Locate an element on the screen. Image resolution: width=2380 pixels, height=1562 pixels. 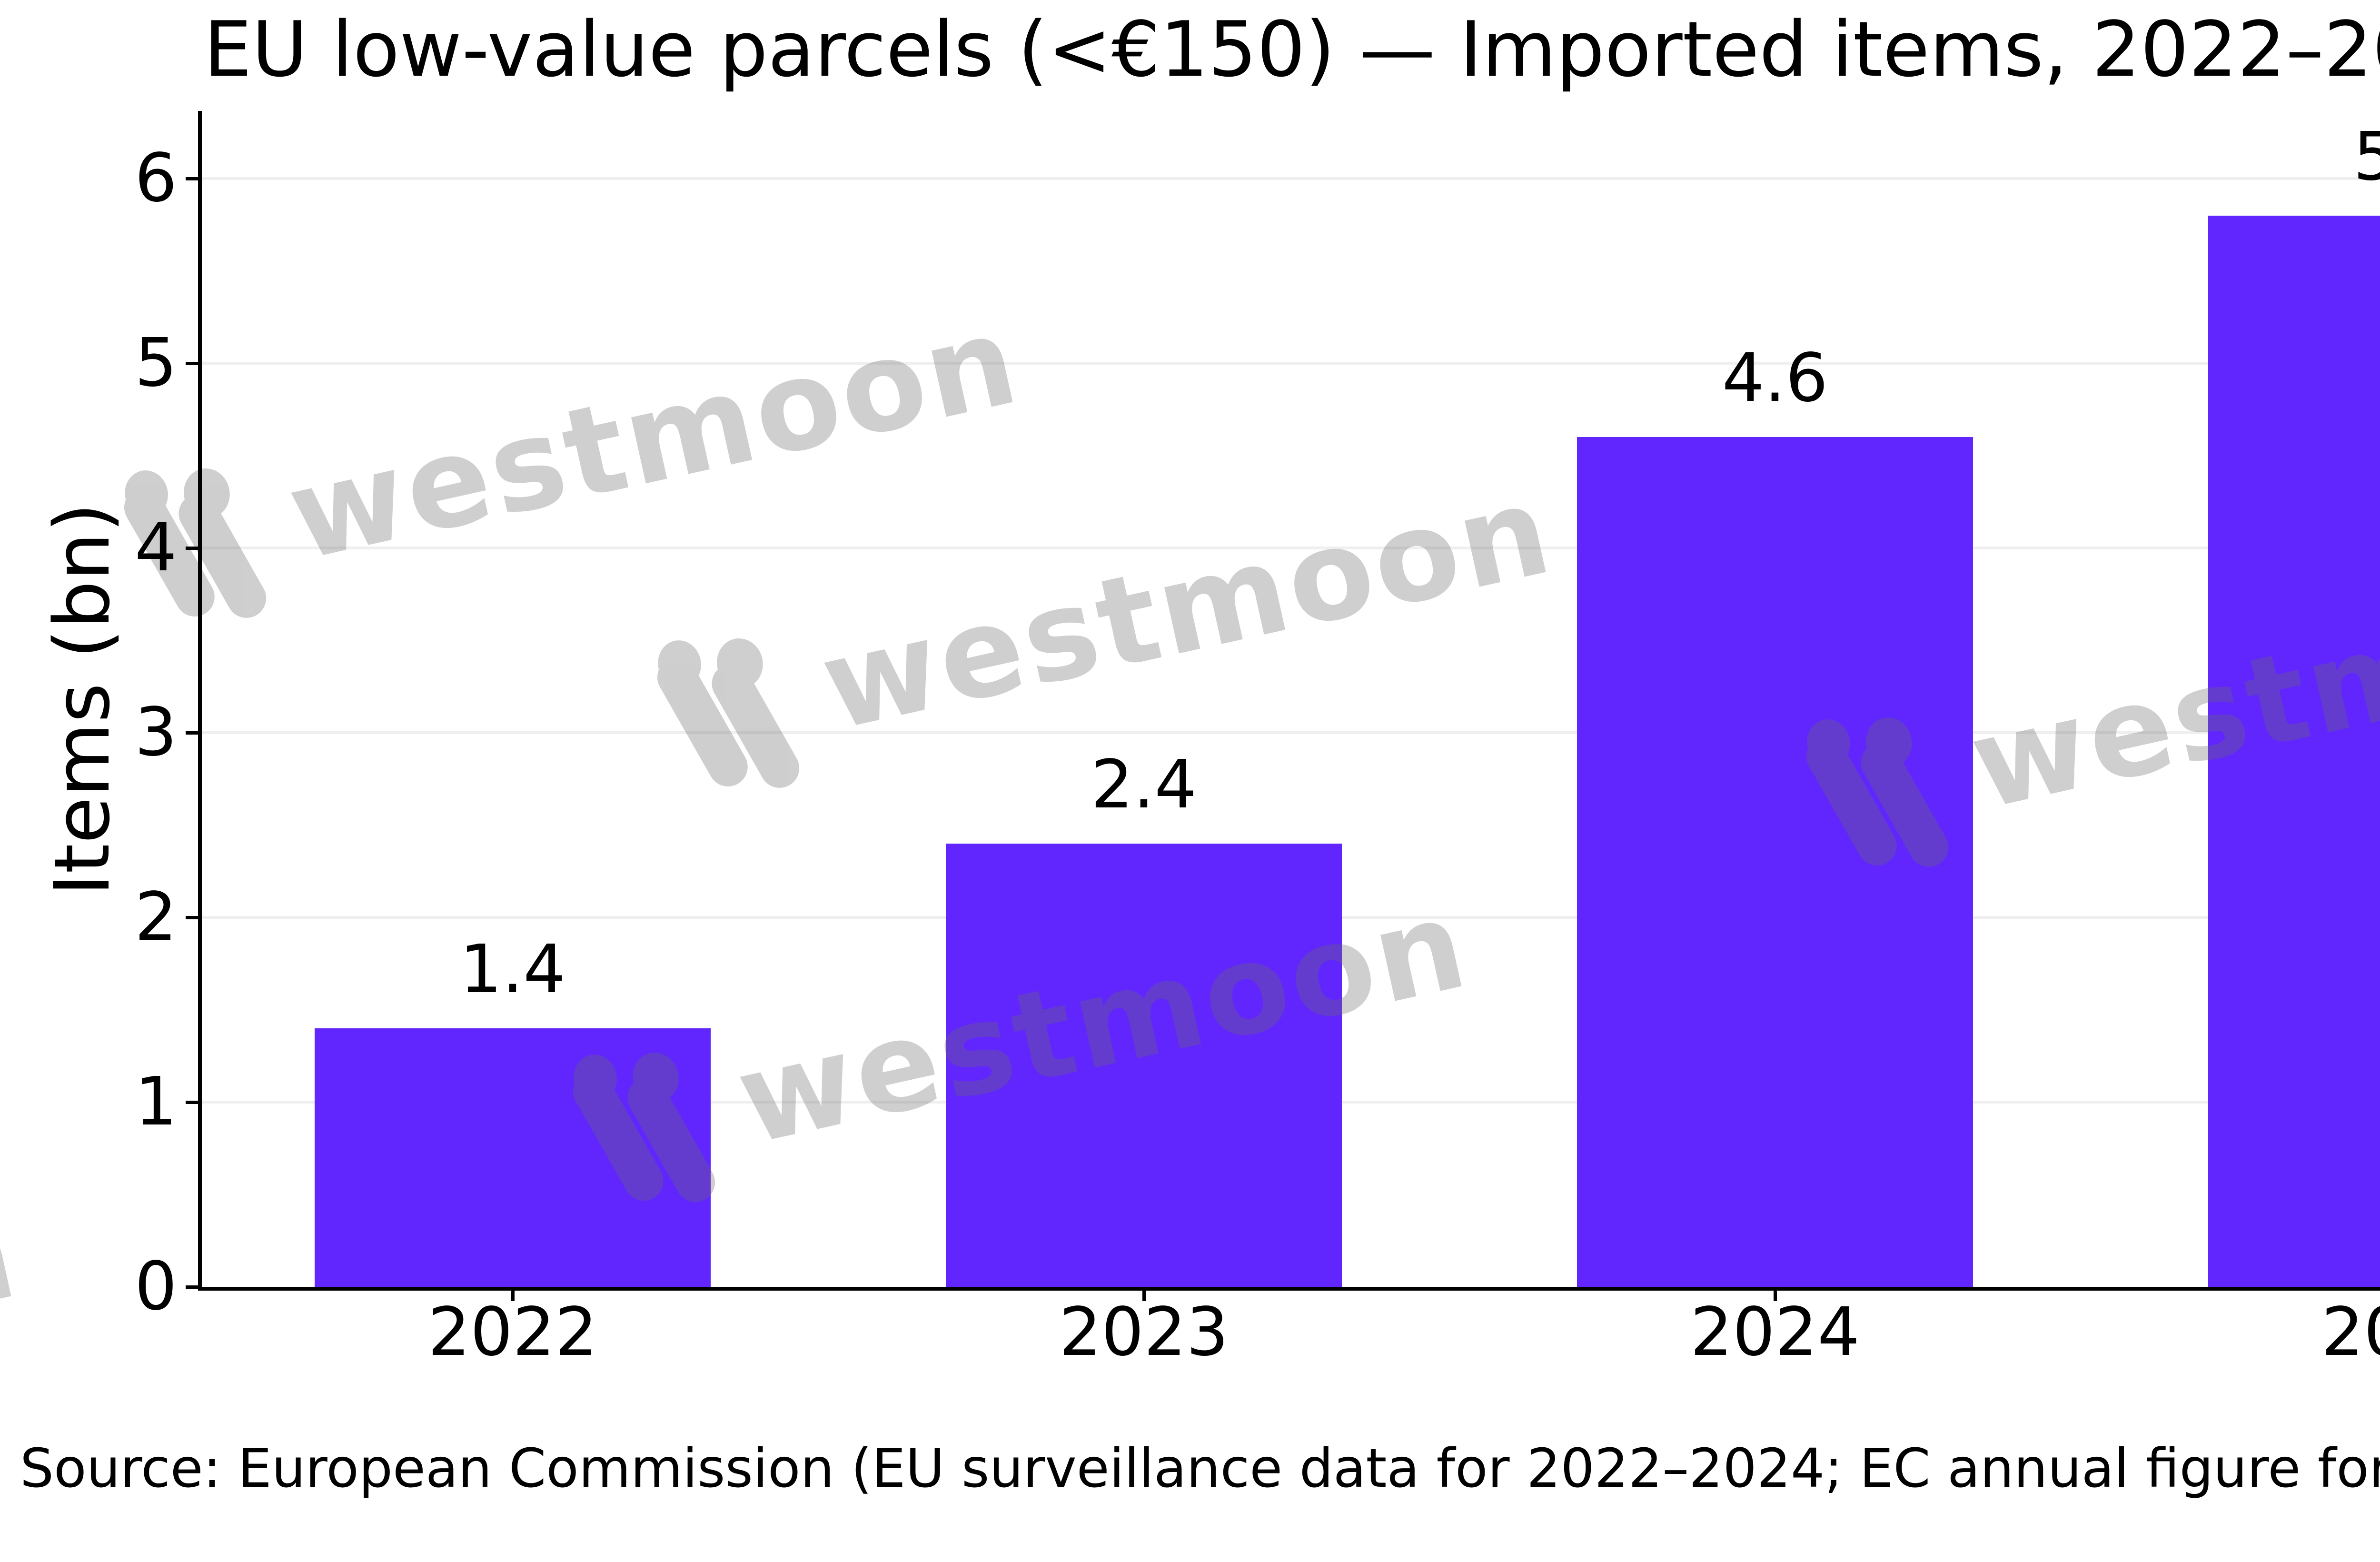
watermark: westmoon is located at coordinates (562, 458).